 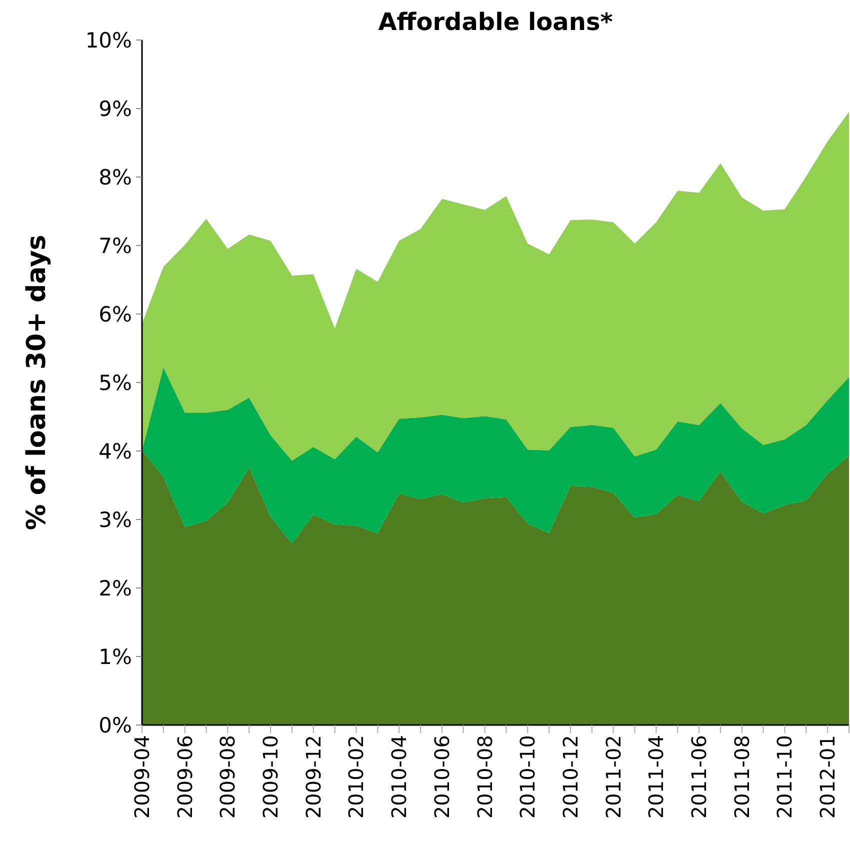 What do you see at coordinates (742, 777) in the screenshot?
I see `x-tick-label: 2011-08` at bounding box center [742, 777].